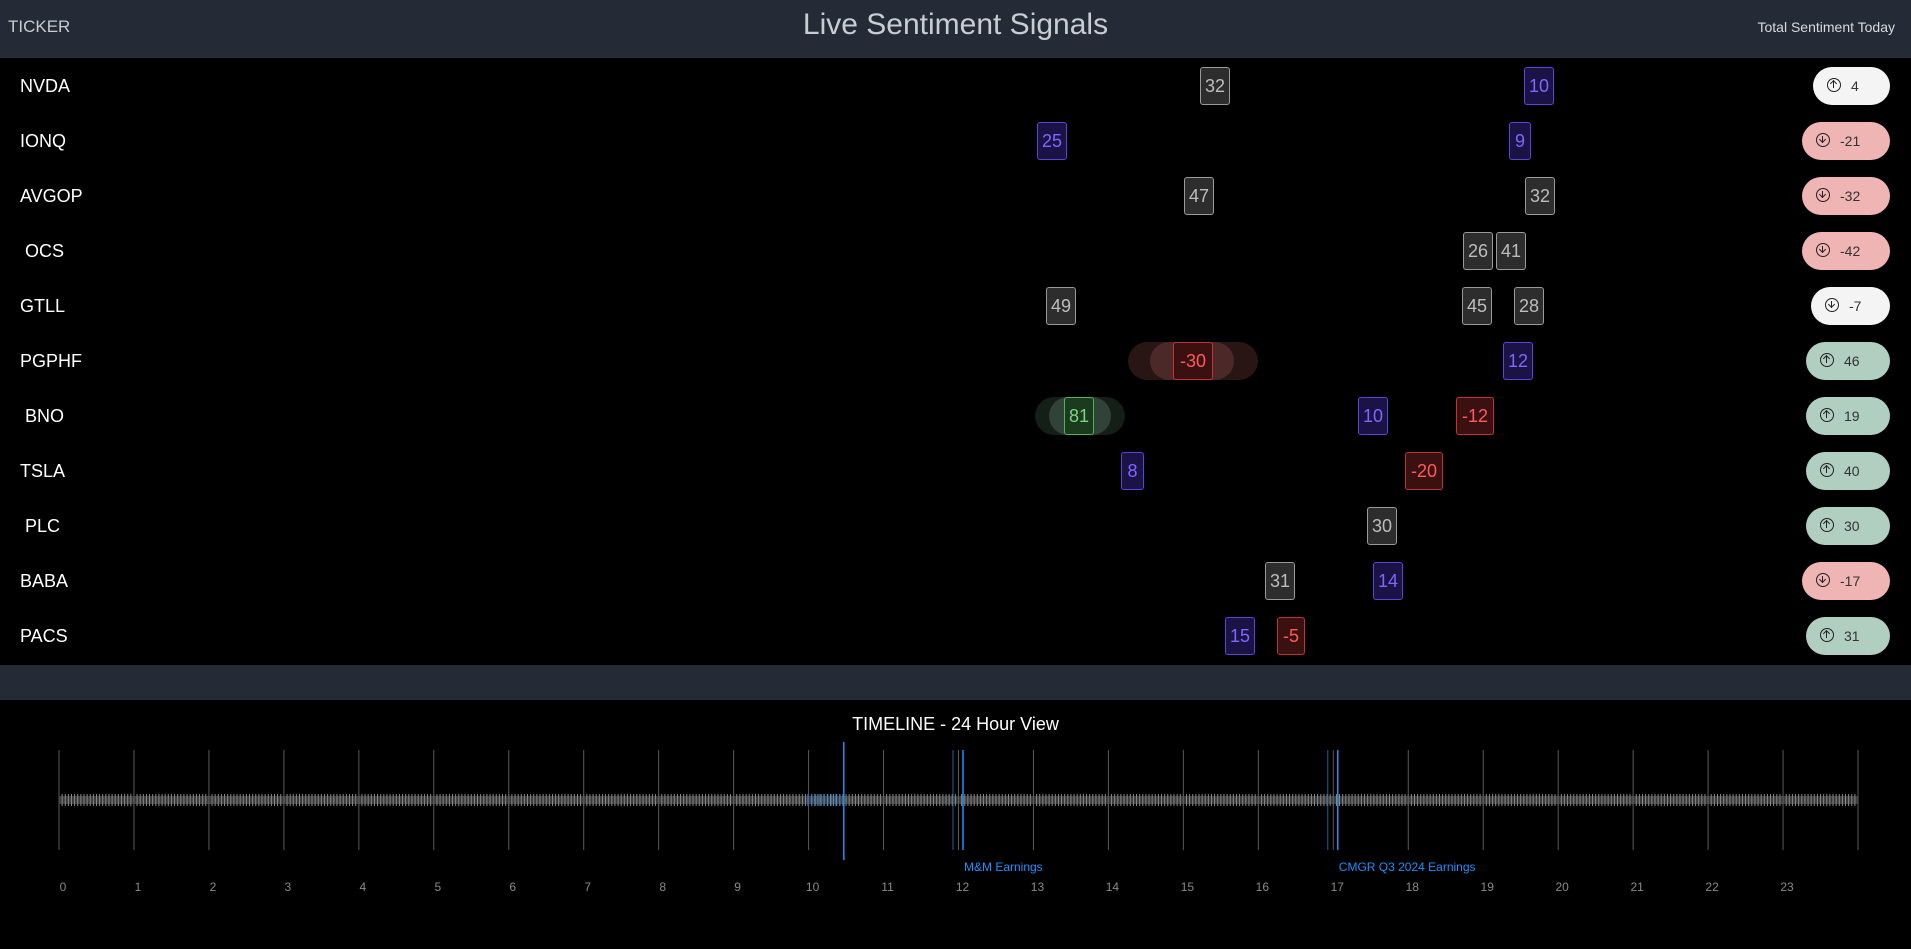  Describe the element at coordinates (51, 361) in the screenshot. I see `ticker-label: PGPHF` at that location.